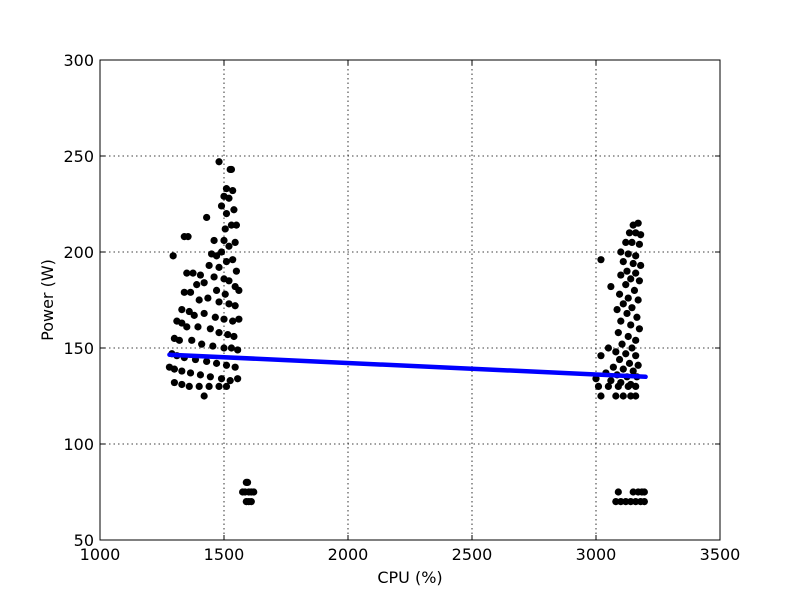  What do you see at coordinates (100, 554) in the screenshot?
I see `x-tick-label: 1000` at bounding box center [100, 554].